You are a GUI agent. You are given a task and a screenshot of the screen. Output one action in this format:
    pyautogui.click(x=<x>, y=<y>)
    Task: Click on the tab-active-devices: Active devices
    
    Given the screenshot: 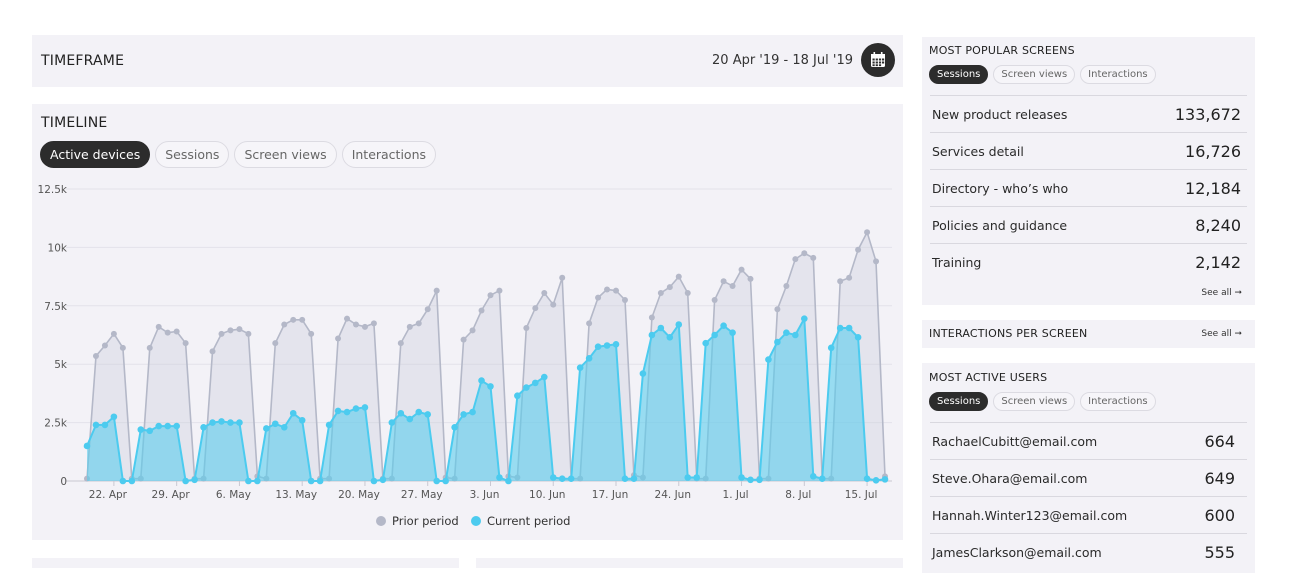 What is the action you would take?
    pyautogui.click(x=95, y=154)
    